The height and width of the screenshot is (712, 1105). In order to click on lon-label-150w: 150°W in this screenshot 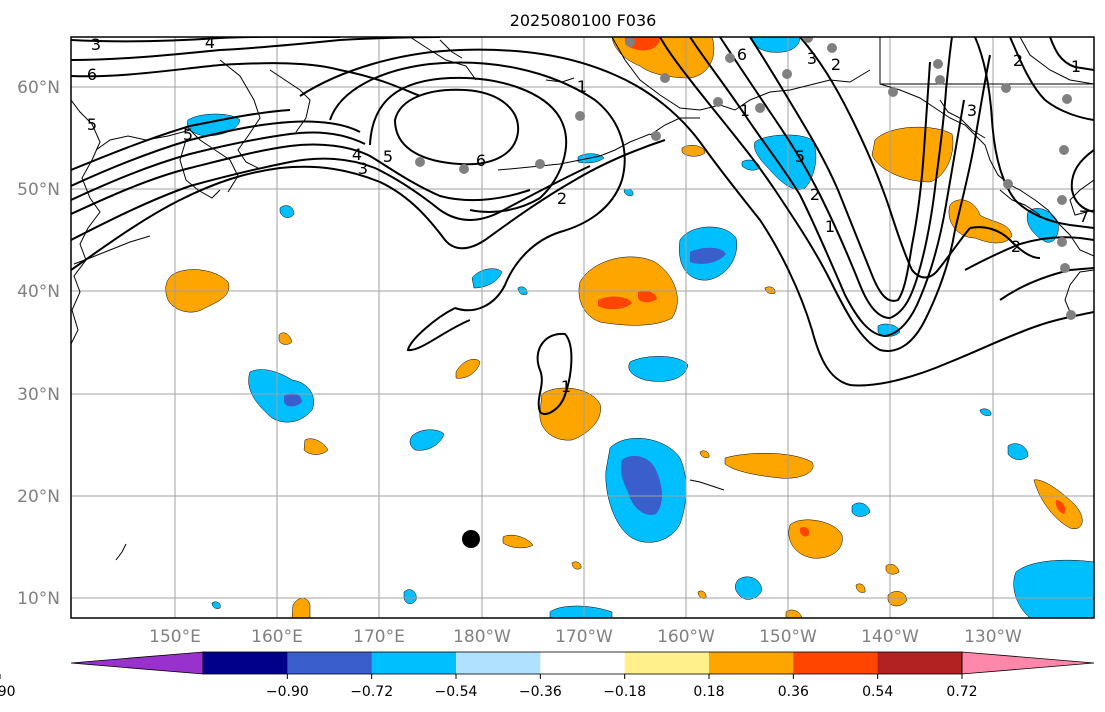, I will do `click(788, 637)`.